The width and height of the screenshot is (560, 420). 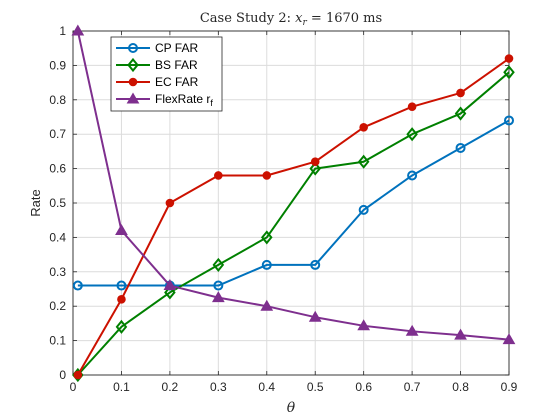 What do you see at coordinates (304, 23) in the screenshot?
I see `chart-title-subscript: r` at bounding box center [304, 23].